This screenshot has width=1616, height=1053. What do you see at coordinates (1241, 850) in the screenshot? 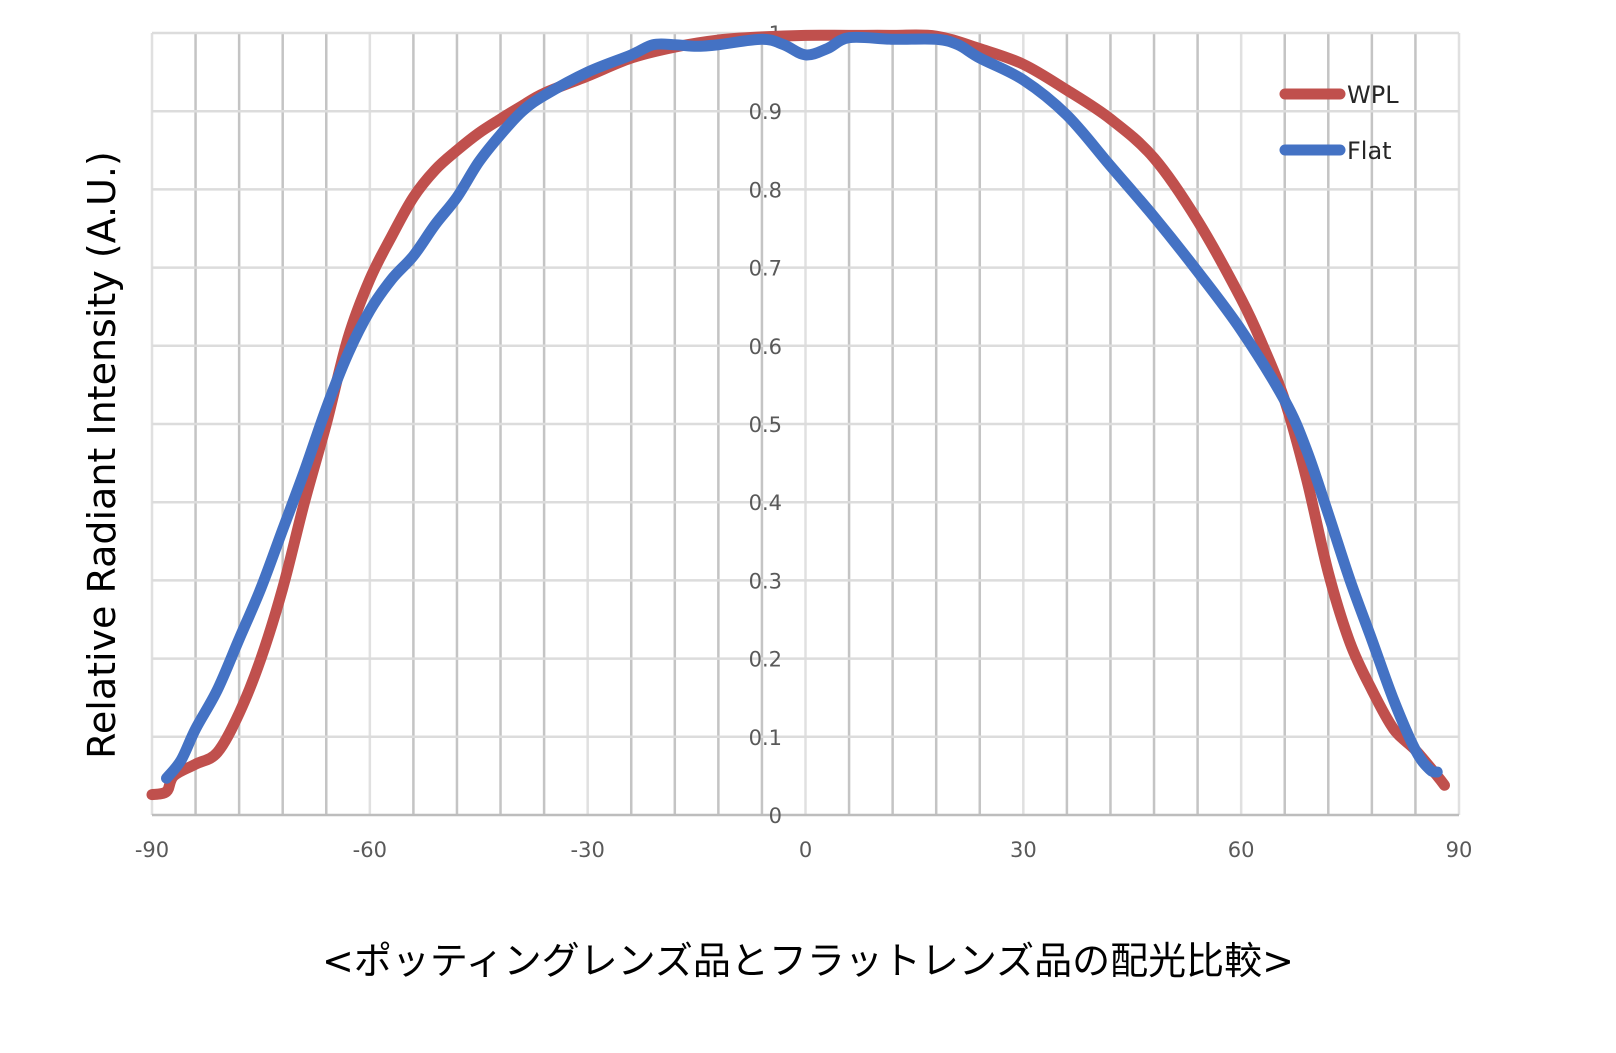
I see `x-tick-label: 60` at bounding box center [1241, 850].